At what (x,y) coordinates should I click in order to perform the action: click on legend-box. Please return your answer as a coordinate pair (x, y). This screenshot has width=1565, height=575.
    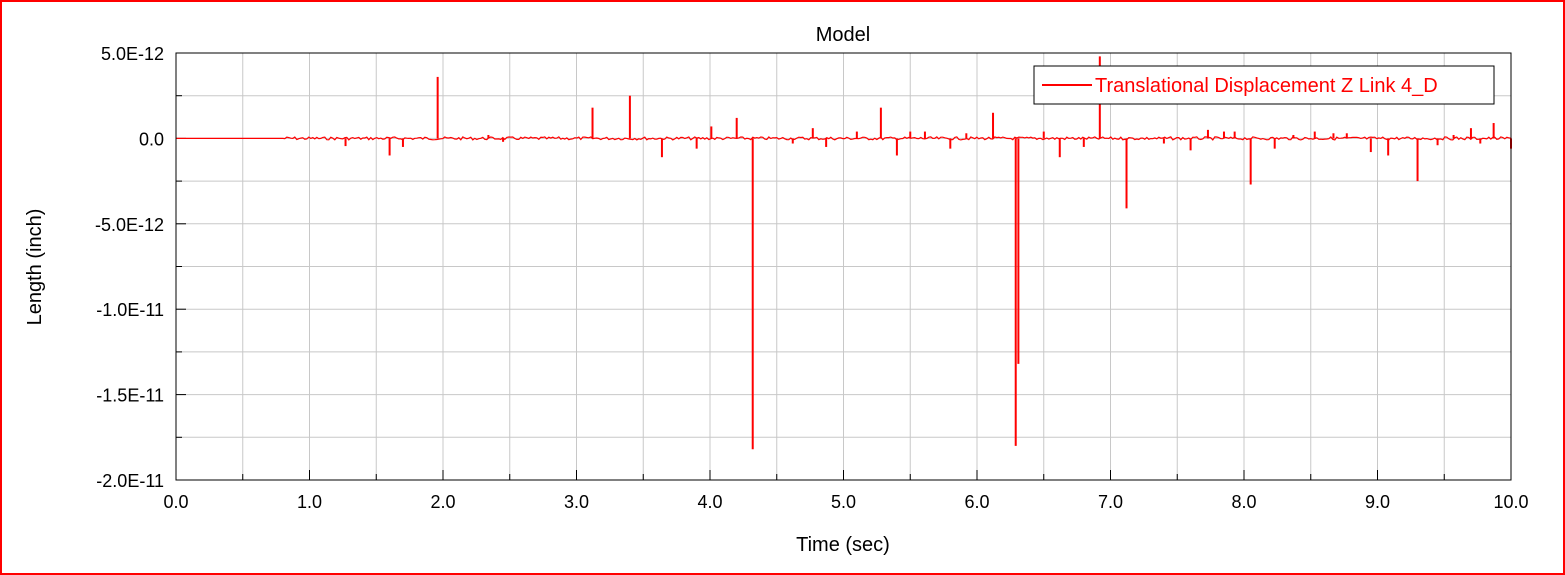
    Looking at the image, I should click on (1264, 85).